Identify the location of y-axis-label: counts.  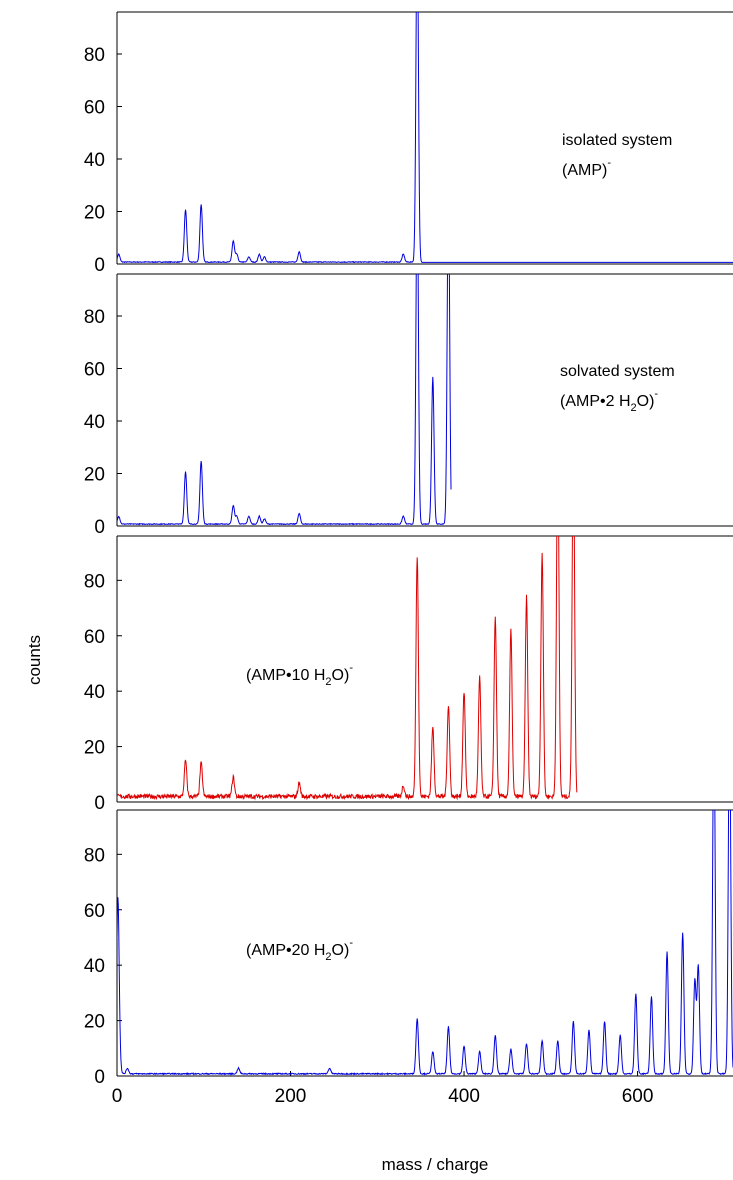
(34, 660).